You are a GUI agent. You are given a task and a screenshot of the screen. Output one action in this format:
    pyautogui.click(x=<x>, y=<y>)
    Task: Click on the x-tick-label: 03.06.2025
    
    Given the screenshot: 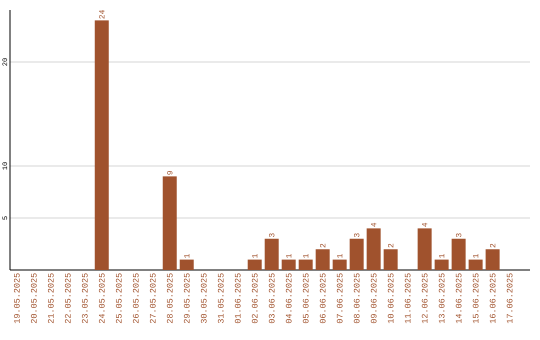 What is the action you would take?
    pyautogui.click(x=271, y=298)
    